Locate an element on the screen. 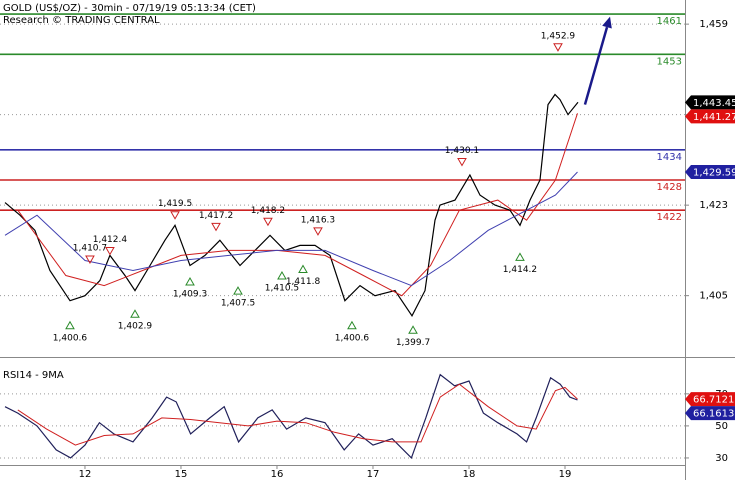  trough-label: 1,410.5 is located at coordinates (282, 289).